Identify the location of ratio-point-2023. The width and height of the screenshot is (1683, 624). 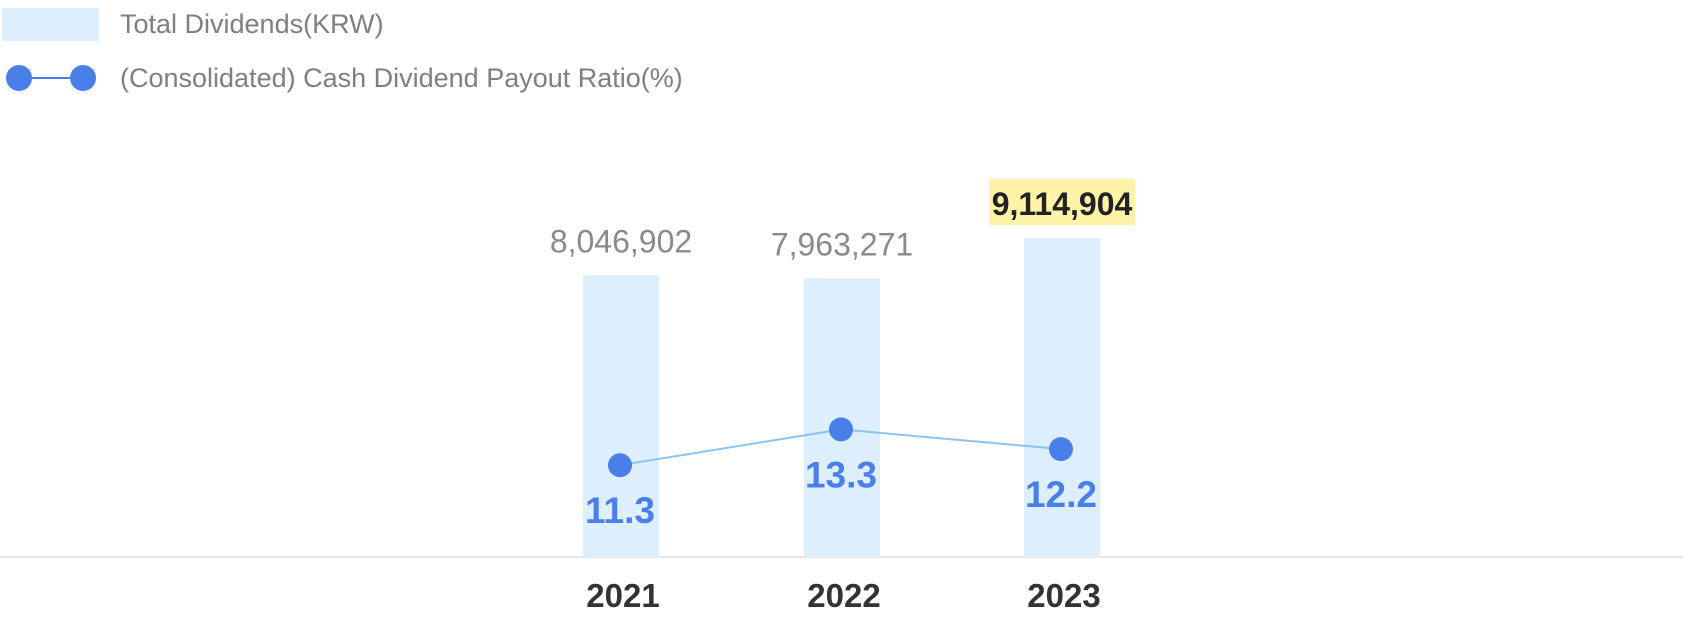
(1061, 449).